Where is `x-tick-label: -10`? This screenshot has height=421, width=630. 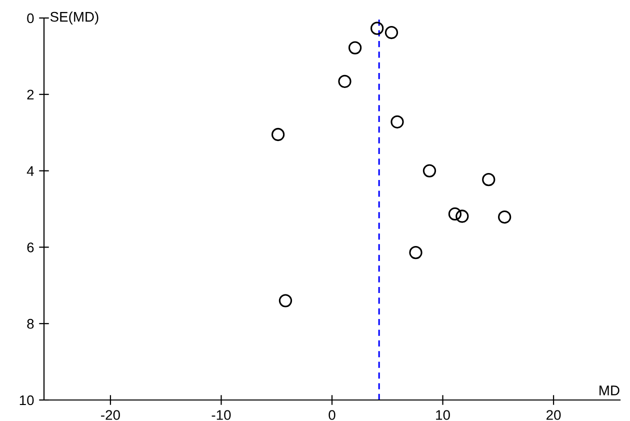 x-tick-label: -10 is located at coordinates (221, 415).